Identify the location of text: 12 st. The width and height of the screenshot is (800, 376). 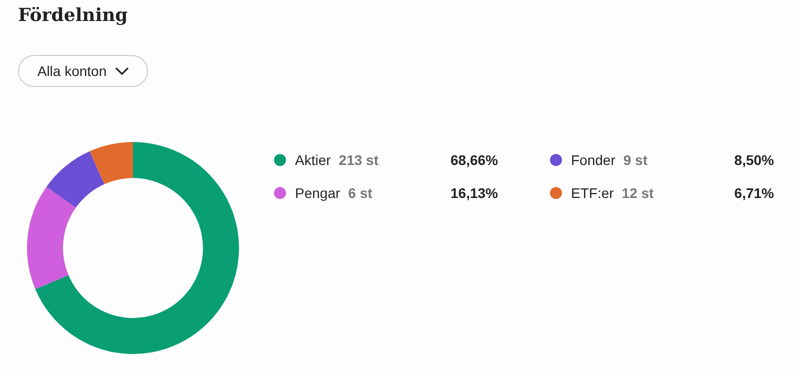
(638, 193).